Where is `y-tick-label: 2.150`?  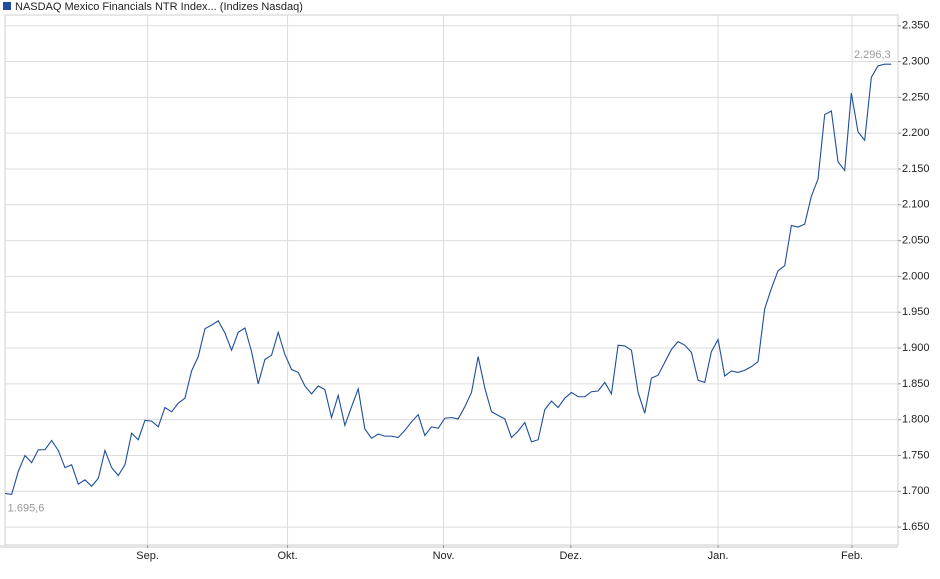 y-tick-label: 2.150 is located at coordinates (916, 169).